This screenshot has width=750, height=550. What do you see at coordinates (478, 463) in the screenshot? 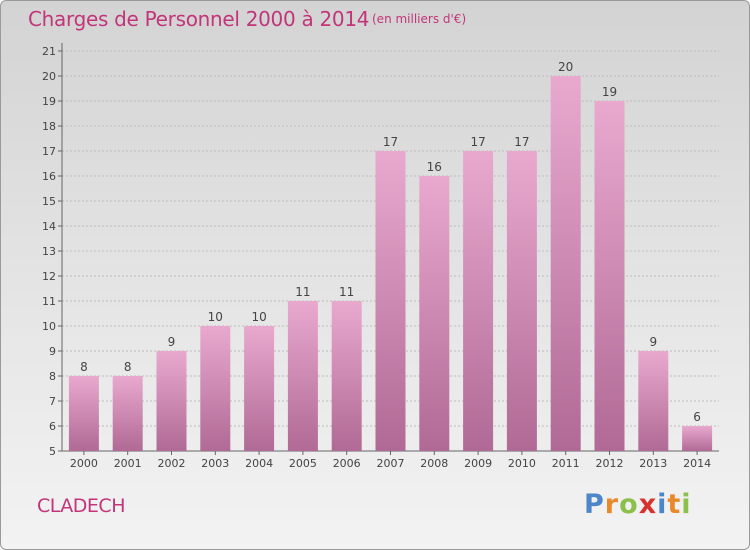
I see `x-tick-label: 2009` at bounding box center [478, 463].